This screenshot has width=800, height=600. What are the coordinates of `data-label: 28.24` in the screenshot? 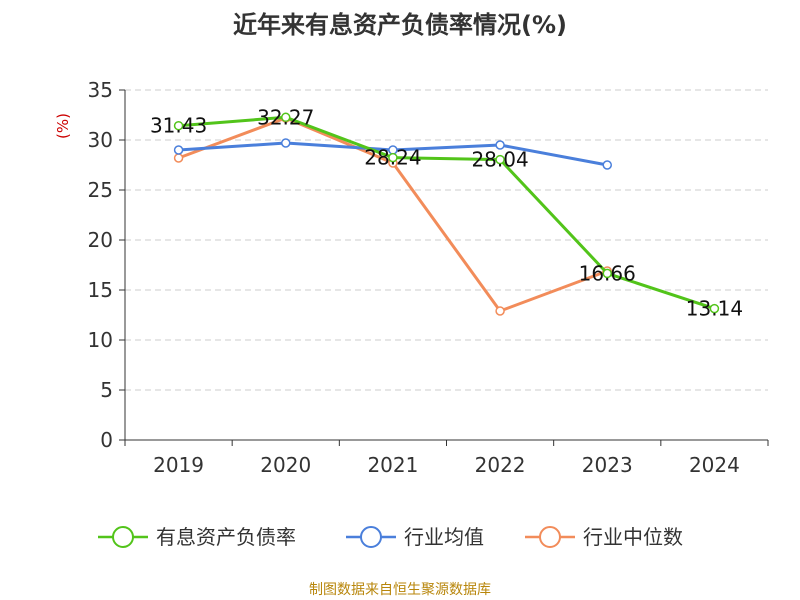 It's located at (392, 158).